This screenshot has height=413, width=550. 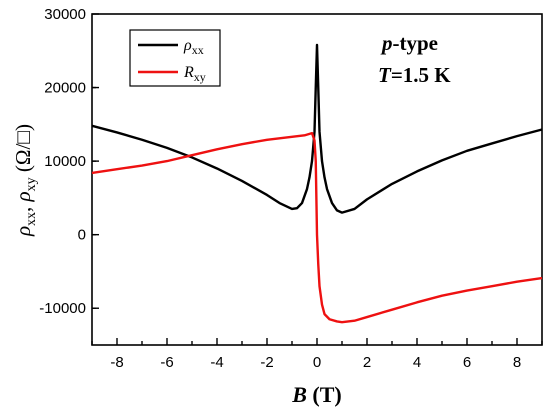 I want to click on y-axis-label: ρxx, ρxy (Ω/□), so click(x=25, y=180).